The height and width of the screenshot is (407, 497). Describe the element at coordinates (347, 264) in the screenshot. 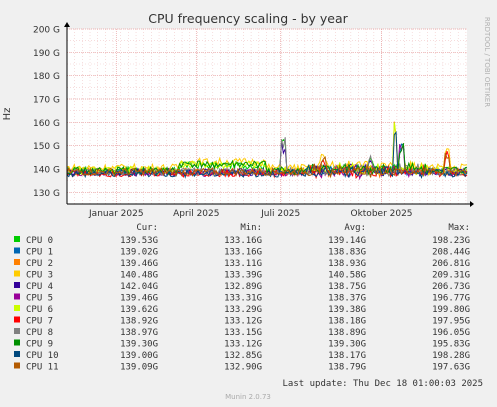

I see `legend-avg-value: 138.93G` at that location.